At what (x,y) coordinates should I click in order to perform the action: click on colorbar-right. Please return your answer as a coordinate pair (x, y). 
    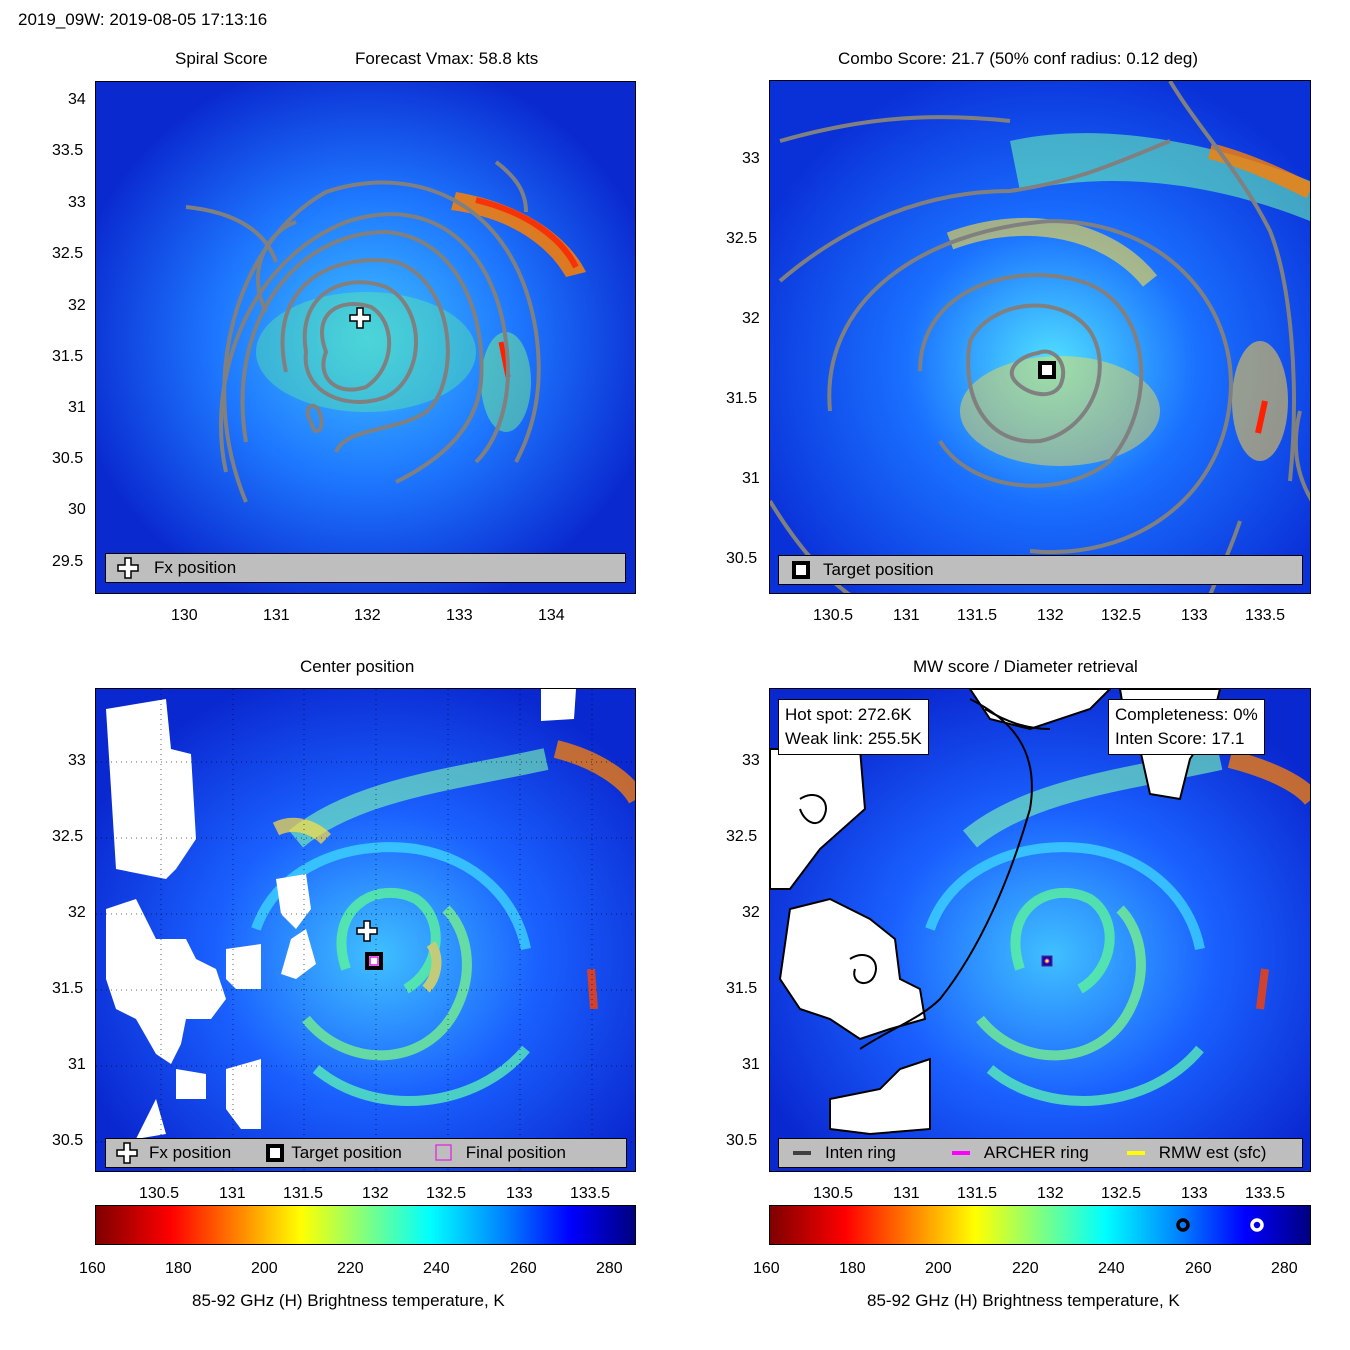
    Looking at the image, I should click on (1040, 1225).